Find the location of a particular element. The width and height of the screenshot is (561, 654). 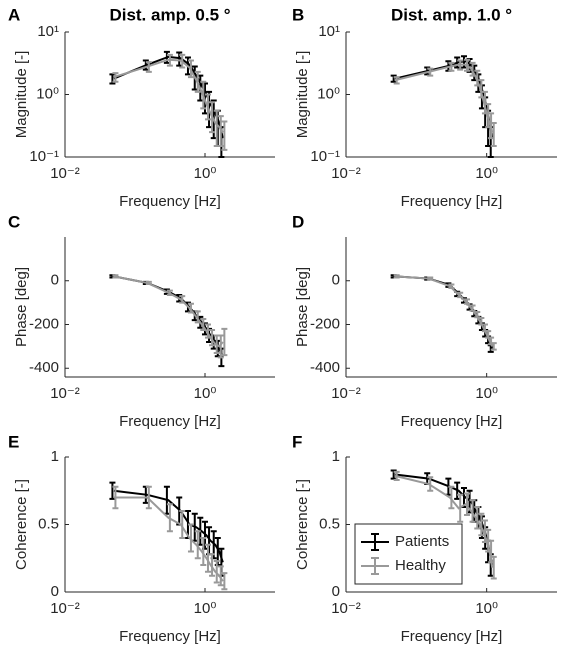

y-axis-label: Coherence [-] is located at coordinates (302, 524).